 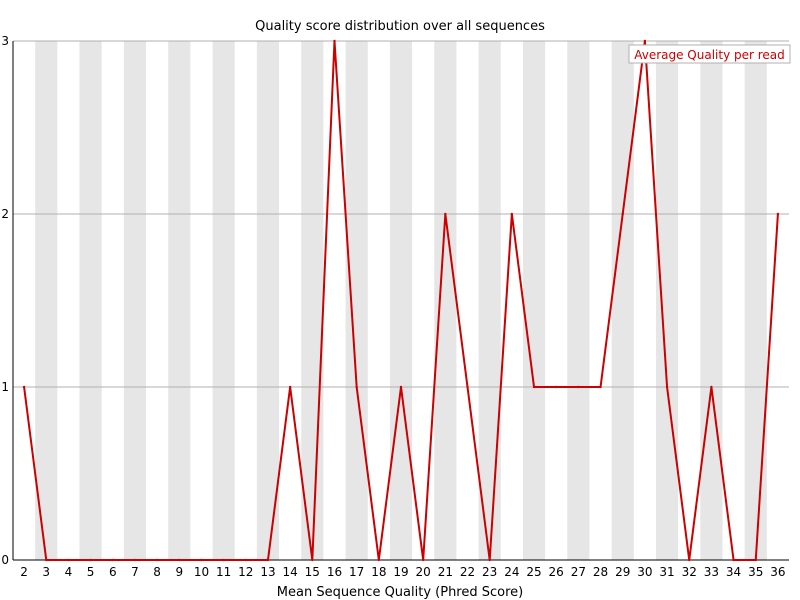 I want to click on y-tick-label: 3, so click(x=5, y=41).